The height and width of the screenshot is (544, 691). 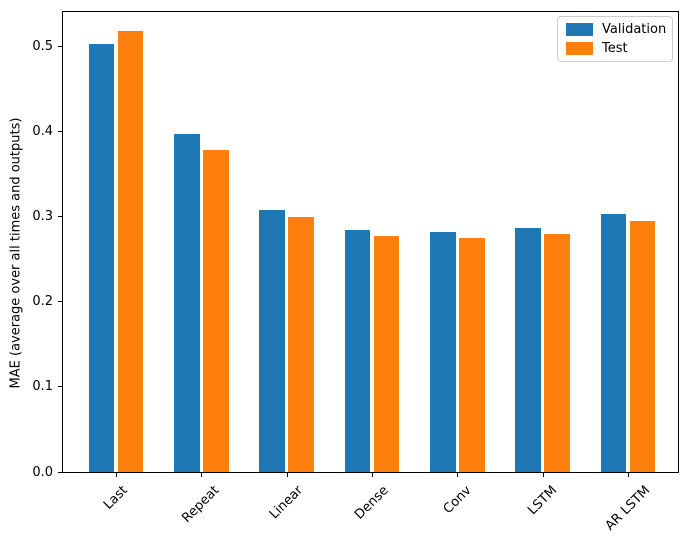 I want to click on bar-validation-ar-lstm, so click(x=613, y=343).